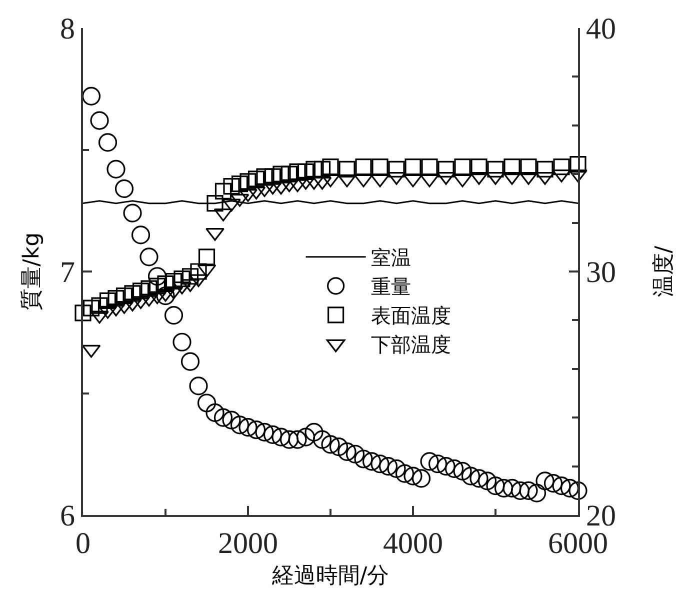 The height and width of the screenshot is (611, 698). What do you see at coordinates (67, 516) in the screenshot?
I see `y-tick-label: 6` at bounding box center [67, 516].